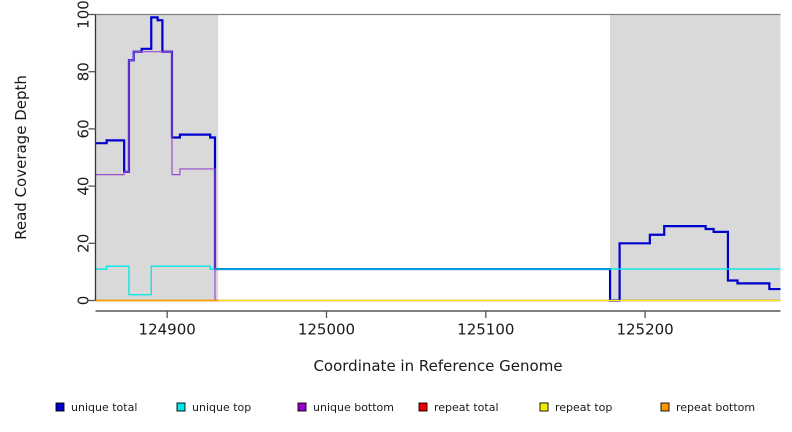 This screenshot has height=432, width=792. What do you see at coordinates (104, 407) in the screenshot?
I see `legend-label-unique-total: unique total` at bounding box center [104, 407].